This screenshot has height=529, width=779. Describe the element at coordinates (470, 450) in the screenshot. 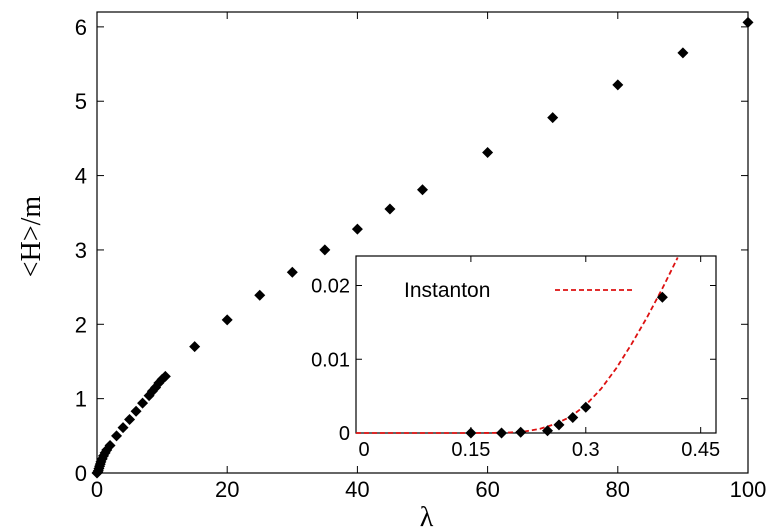

I see `inset-x-tick-label: 0.15` at that location.